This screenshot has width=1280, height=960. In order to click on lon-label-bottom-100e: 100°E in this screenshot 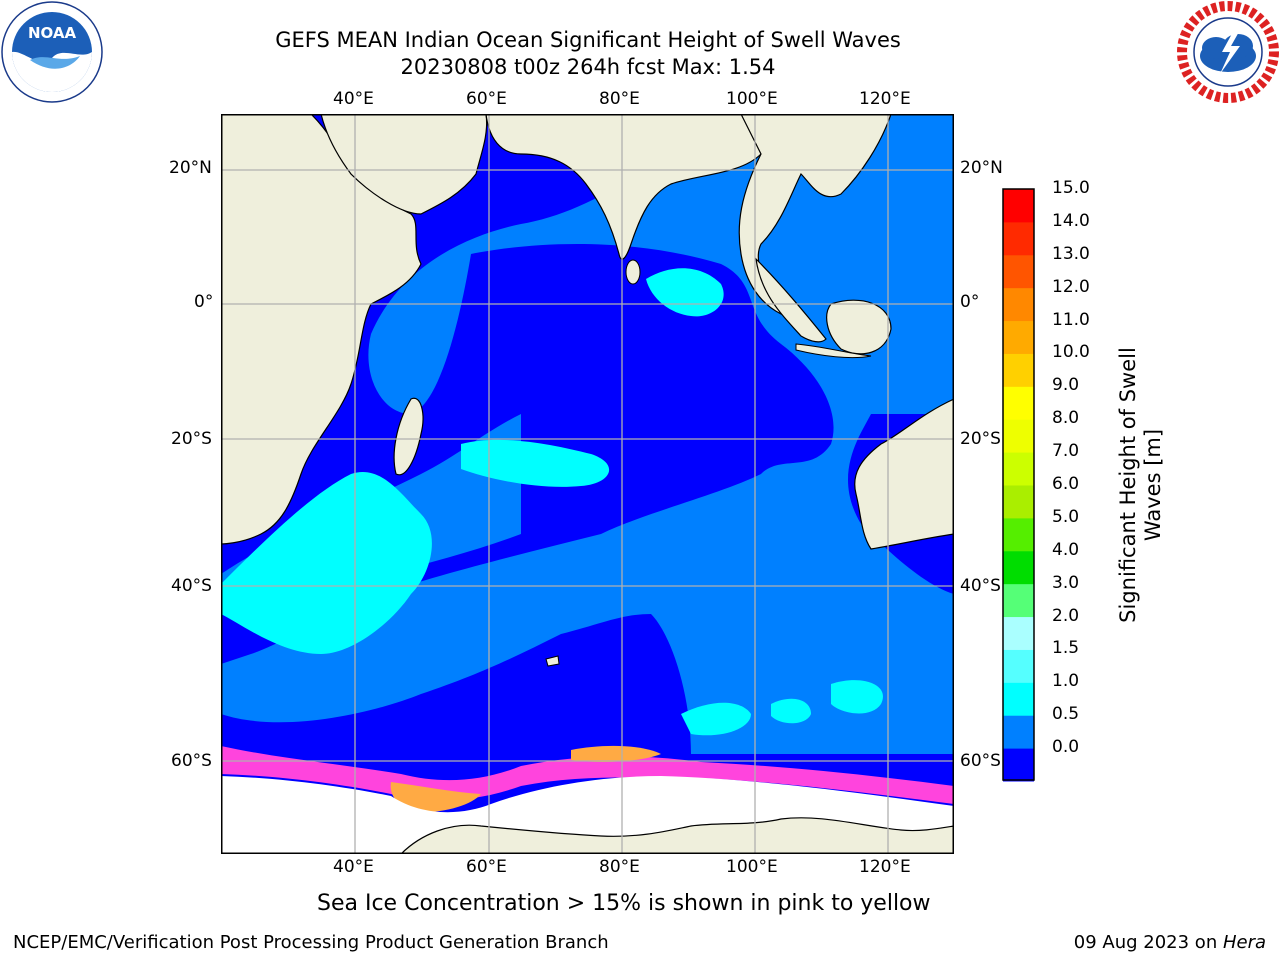, I will do `click(752, 867)`.